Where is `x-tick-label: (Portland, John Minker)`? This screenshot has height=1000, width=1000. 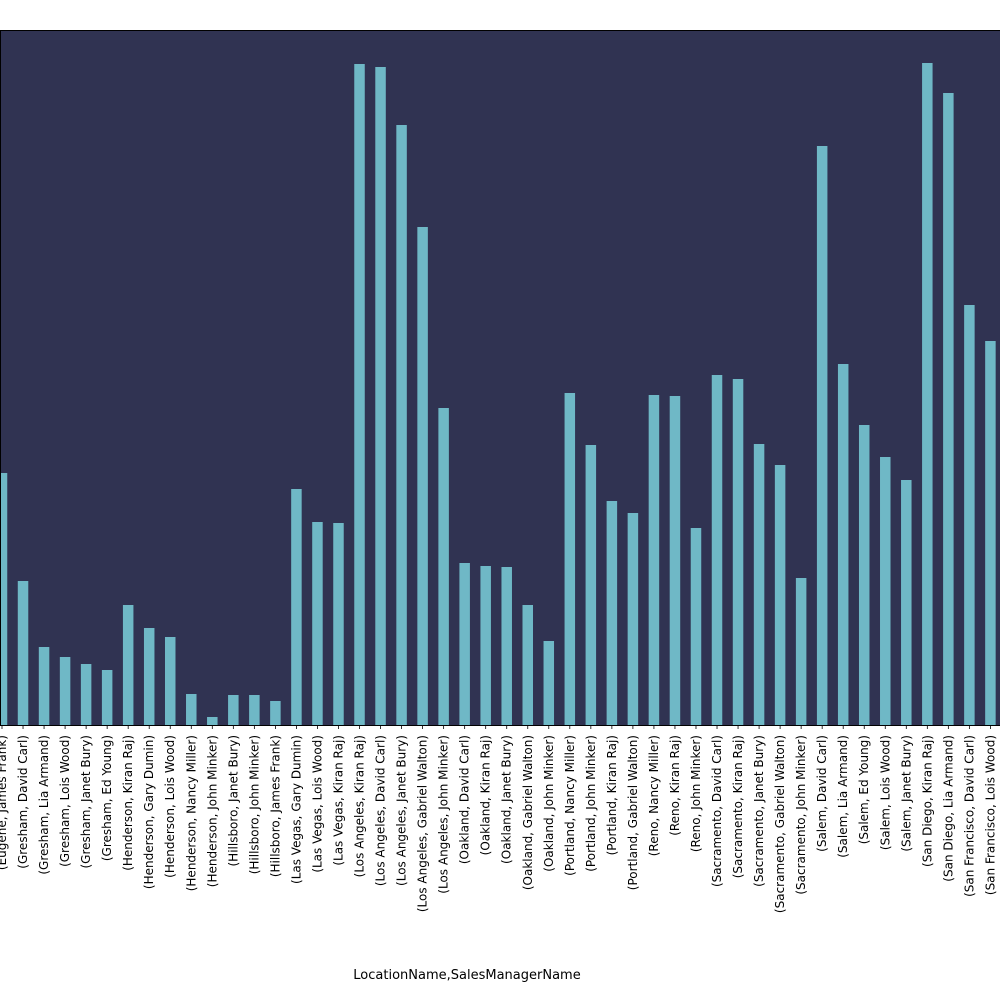
x-tick-label: (Portland, John Minker) is located at coordinates (591, 803).